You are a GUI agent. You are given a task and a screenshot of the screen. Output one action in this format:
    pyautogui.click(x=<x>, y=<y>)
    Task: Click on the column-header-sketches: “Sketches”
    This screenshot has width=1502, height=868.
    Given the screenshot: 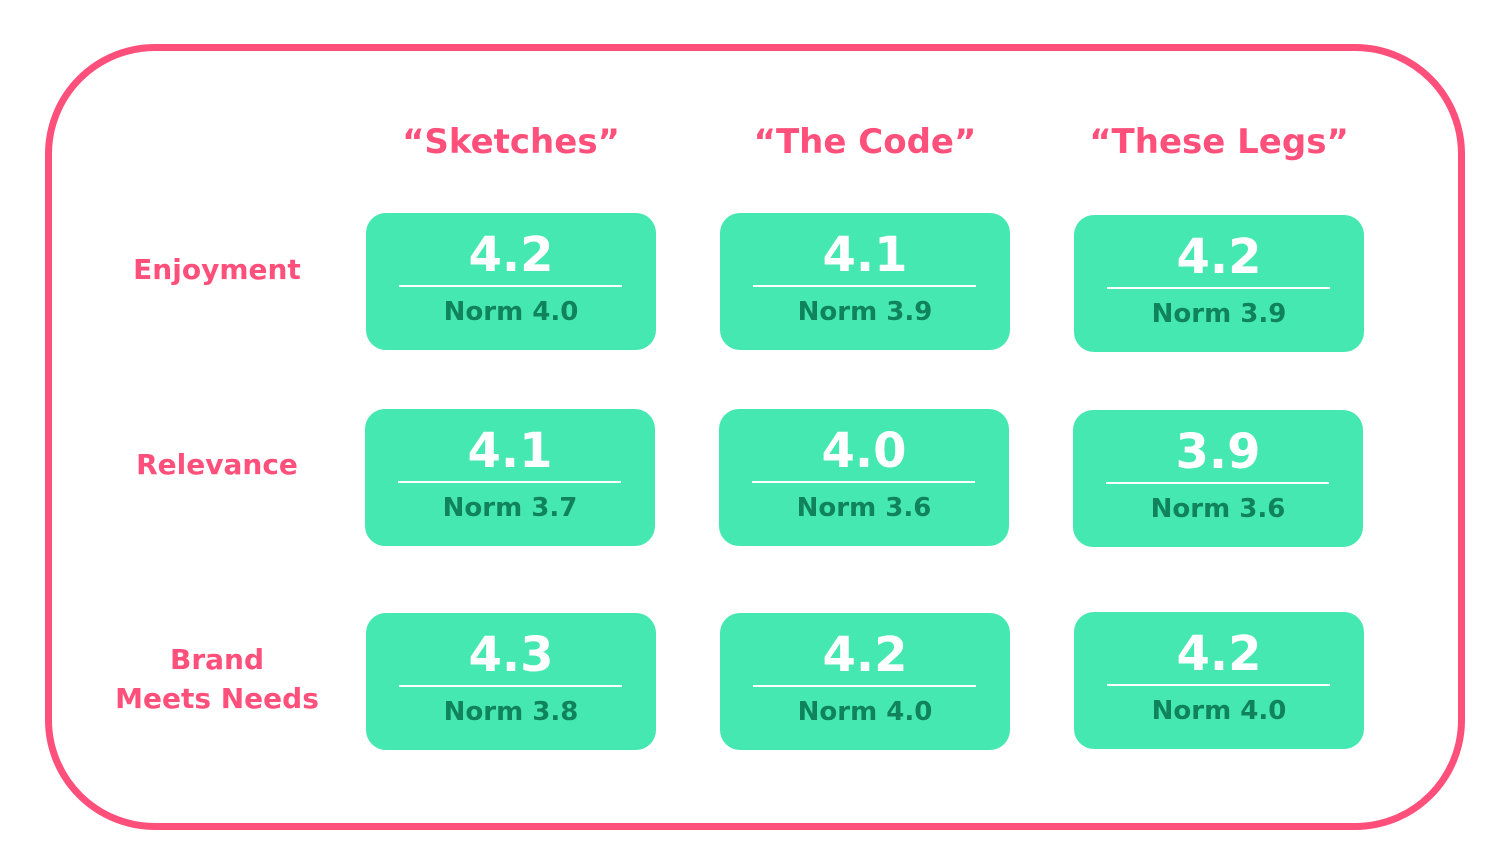 What is the action you would take?
    pyautogui.click(x=511, y=142)
    